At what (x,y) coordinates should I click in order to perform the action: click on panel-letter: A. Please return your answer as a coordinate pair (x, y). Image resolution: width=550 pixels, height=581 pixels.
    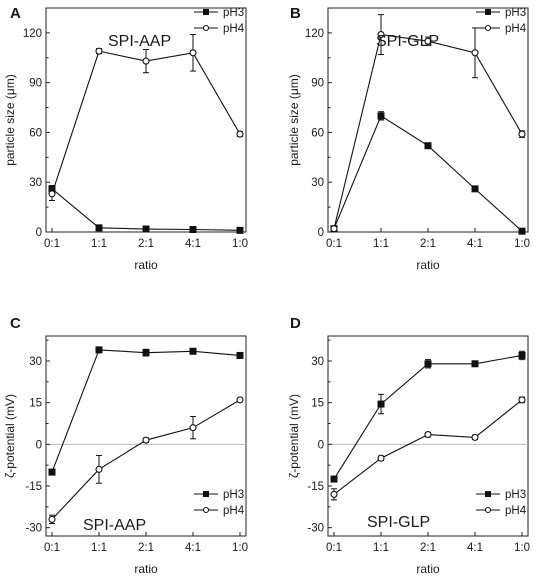
    Looking at the image, I should click on (15, 13).